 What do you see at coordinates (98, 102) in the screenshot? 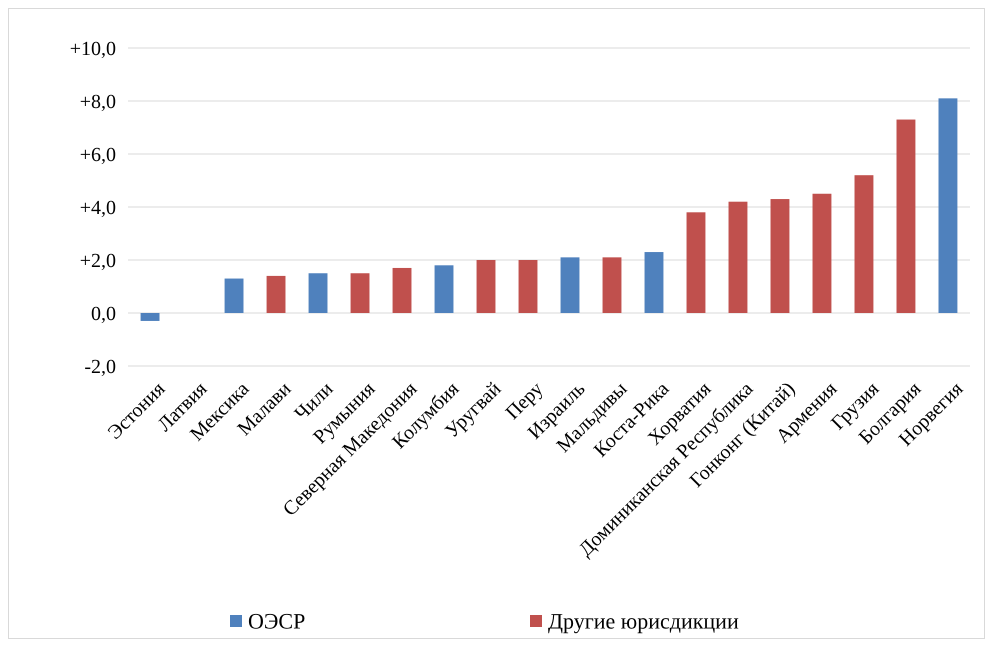
I see `y-tick-label: +8,0` at bounding box center [98, 102].